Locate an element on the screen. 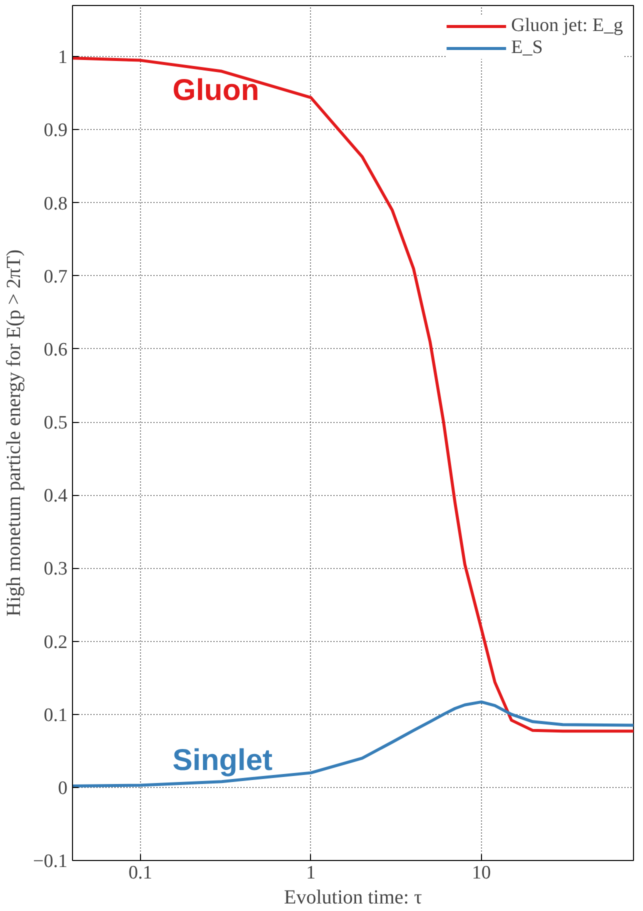 The image size is (643, 911). y-tick-label: 0.9 is located at coordinates (56, 131).